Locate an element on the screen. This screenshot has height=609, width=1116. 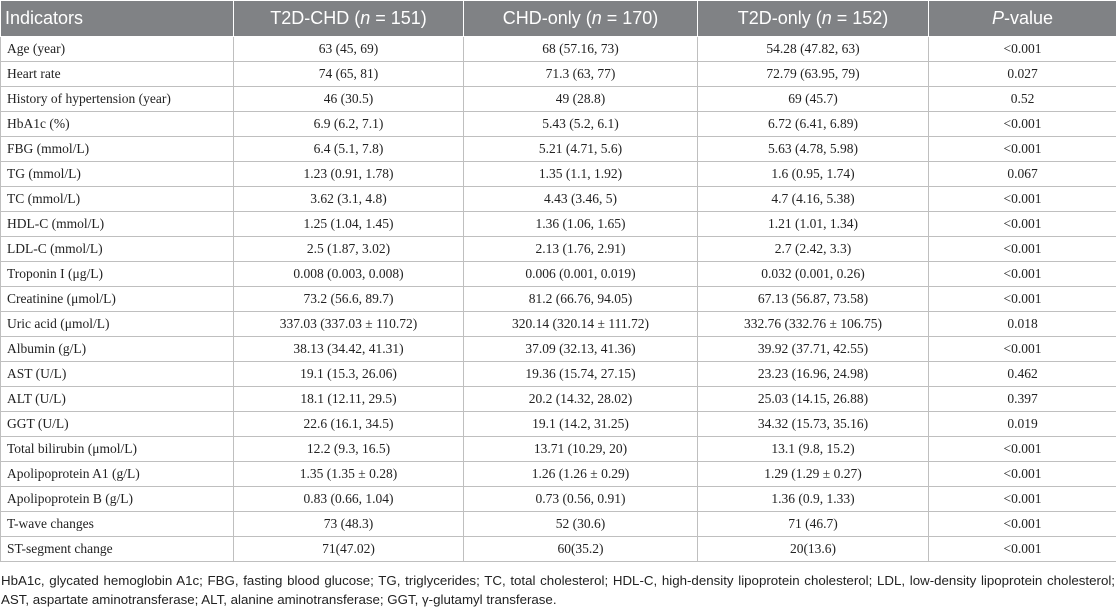
t2d-chd-cell: 71(47.02) is located at coordinates (348, 549).